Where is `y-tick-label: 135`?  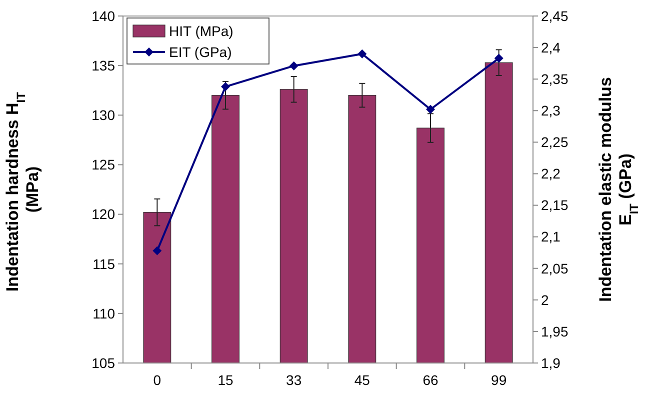 y-tick-label: 135 is located at coordinates (104, 65).